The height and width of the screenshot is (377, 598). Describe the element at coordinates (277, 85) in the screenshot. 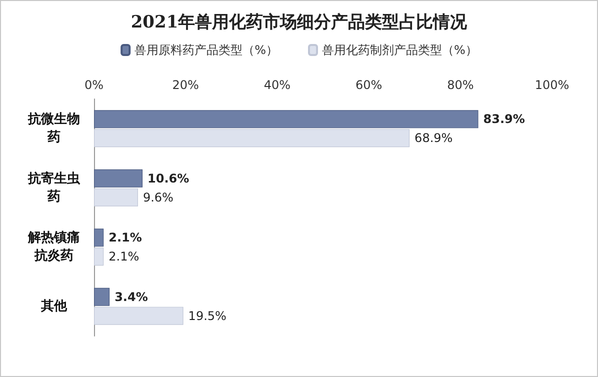

I see `x-tick-label: 40%` at that location.